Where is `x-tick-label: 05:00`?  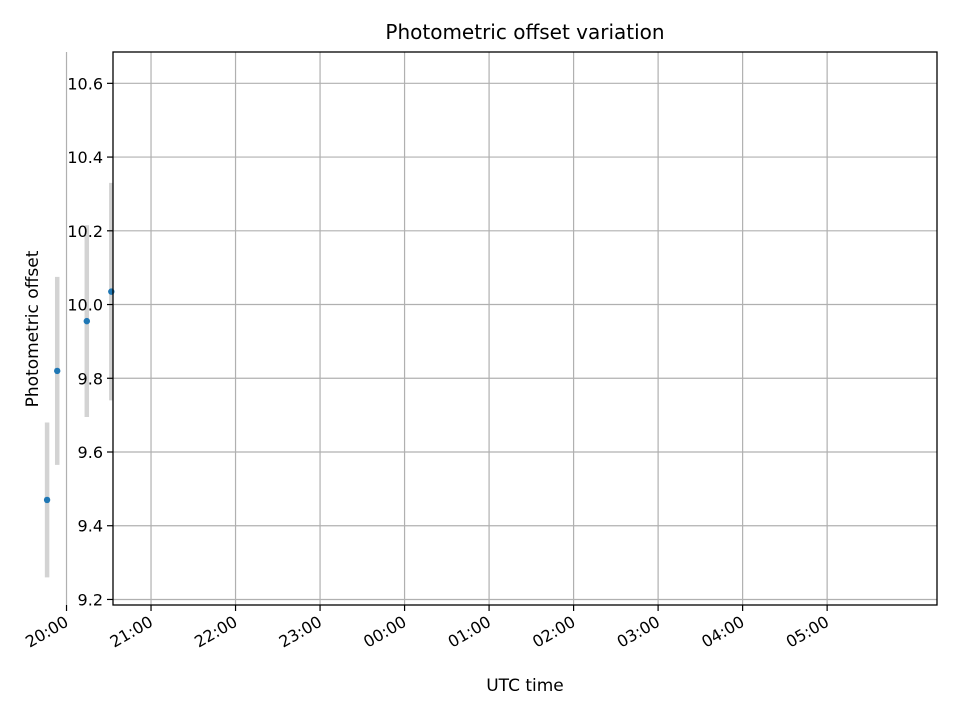
x-tick-label: 05:00 is located at coordinates (807, 632).